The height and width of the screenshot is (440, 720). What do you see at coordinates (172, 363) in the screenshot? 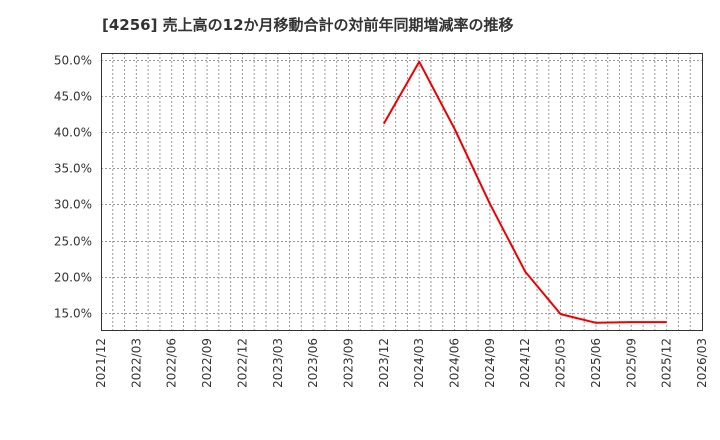
I see `x-tick-label: 2022/06` at bounding box center [172, 363].